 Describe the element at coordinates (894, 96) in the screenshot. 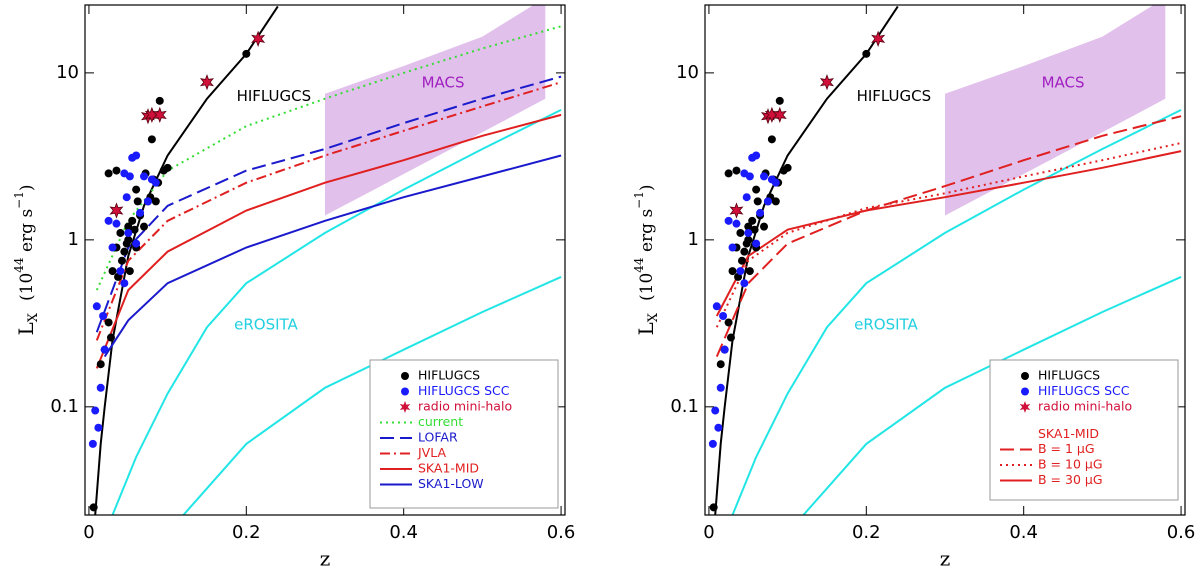

I see `annotation: HIFLUGCS` at that location.